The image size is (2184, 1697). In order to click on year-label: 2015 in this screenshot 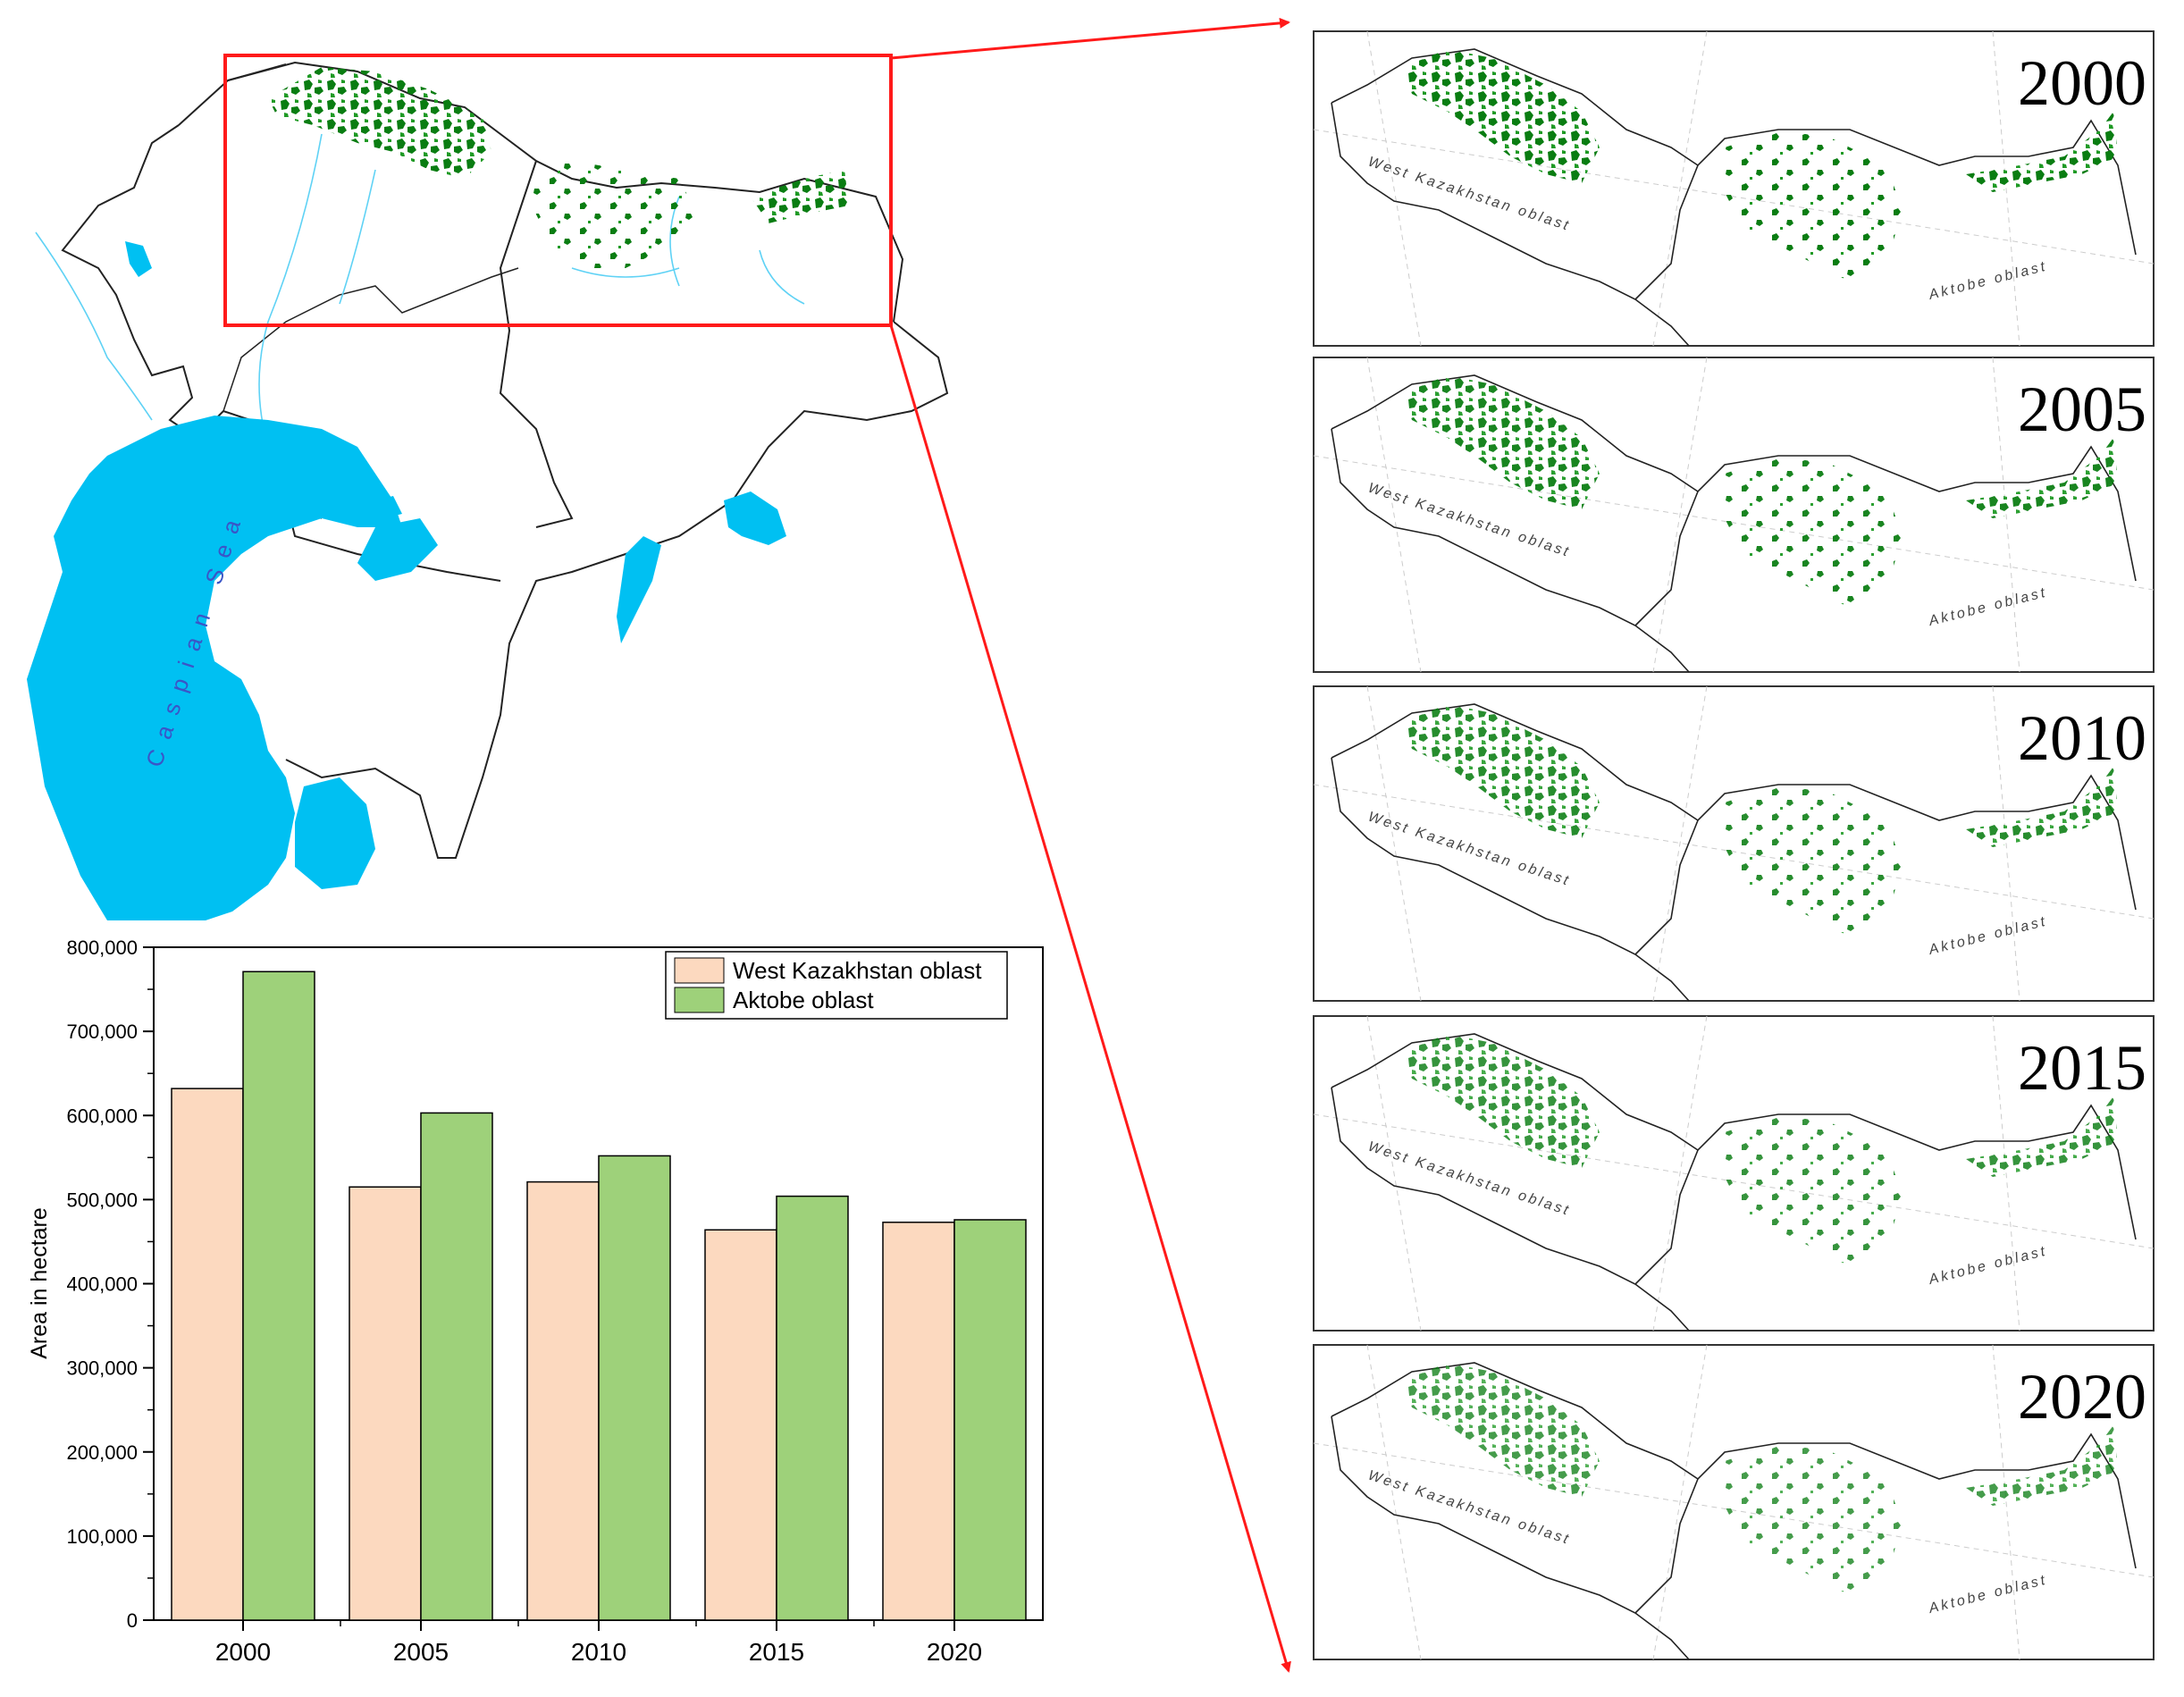, I will do `click(2082, 1068)`.